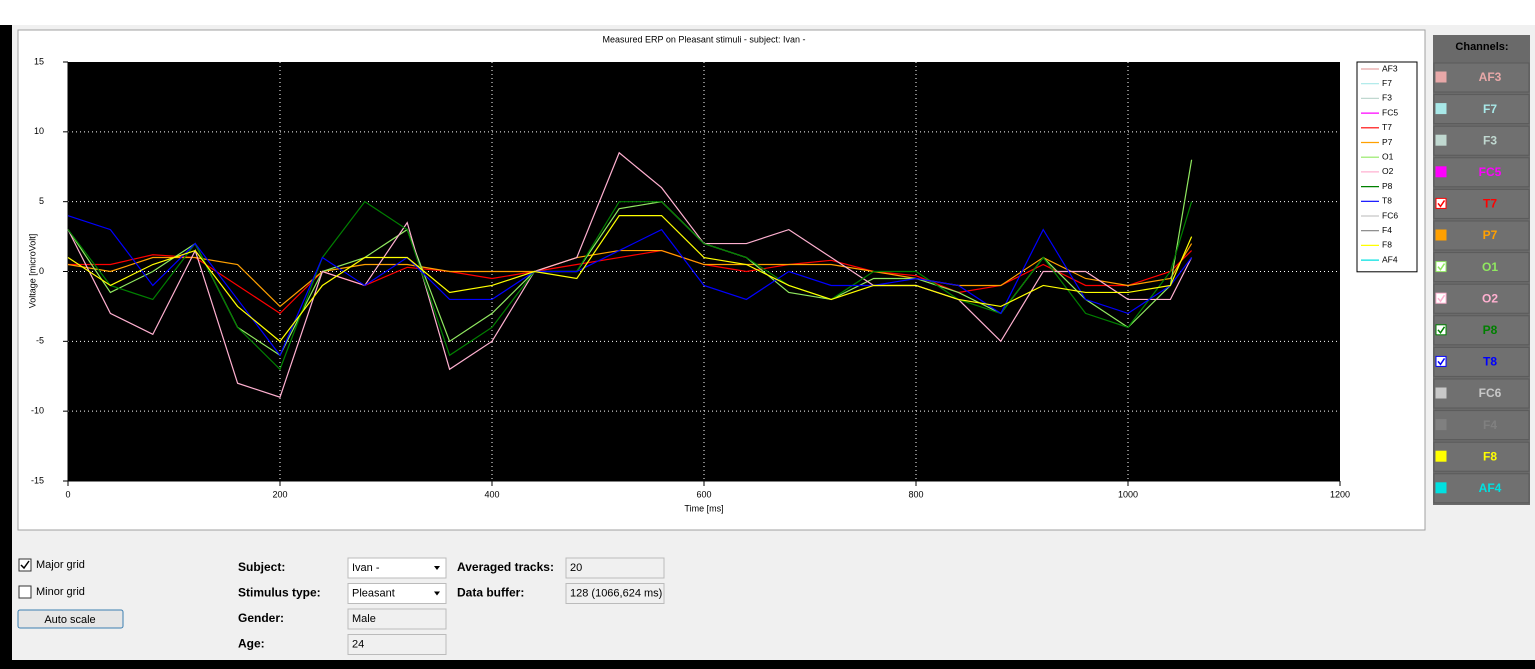 This screenshot has width=1535, height=669. I want to click on checkbox-label: Major grid, so click(60, 565).